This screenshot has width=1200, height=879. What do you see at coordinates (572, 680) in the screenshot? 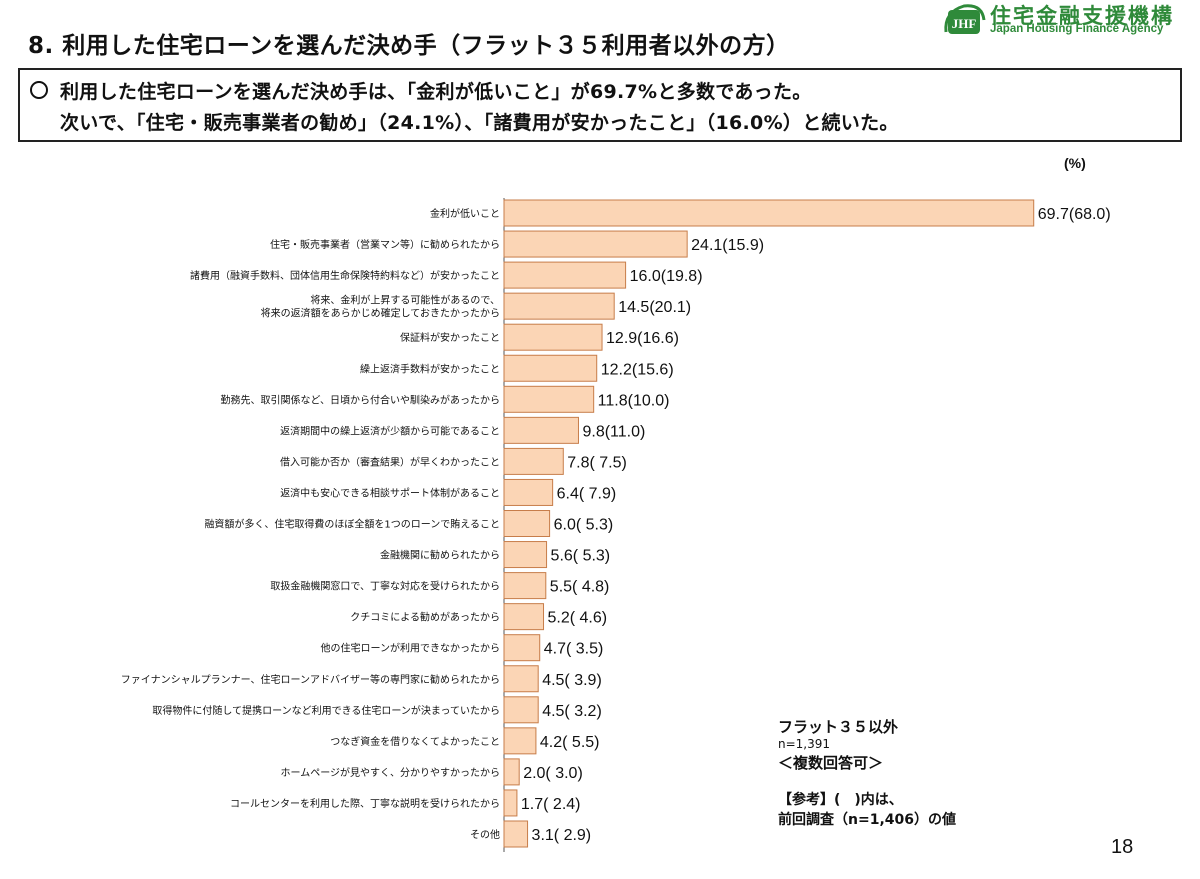
I see `data-label: 4.5( 3.9)` at bounding box center [572, 680].